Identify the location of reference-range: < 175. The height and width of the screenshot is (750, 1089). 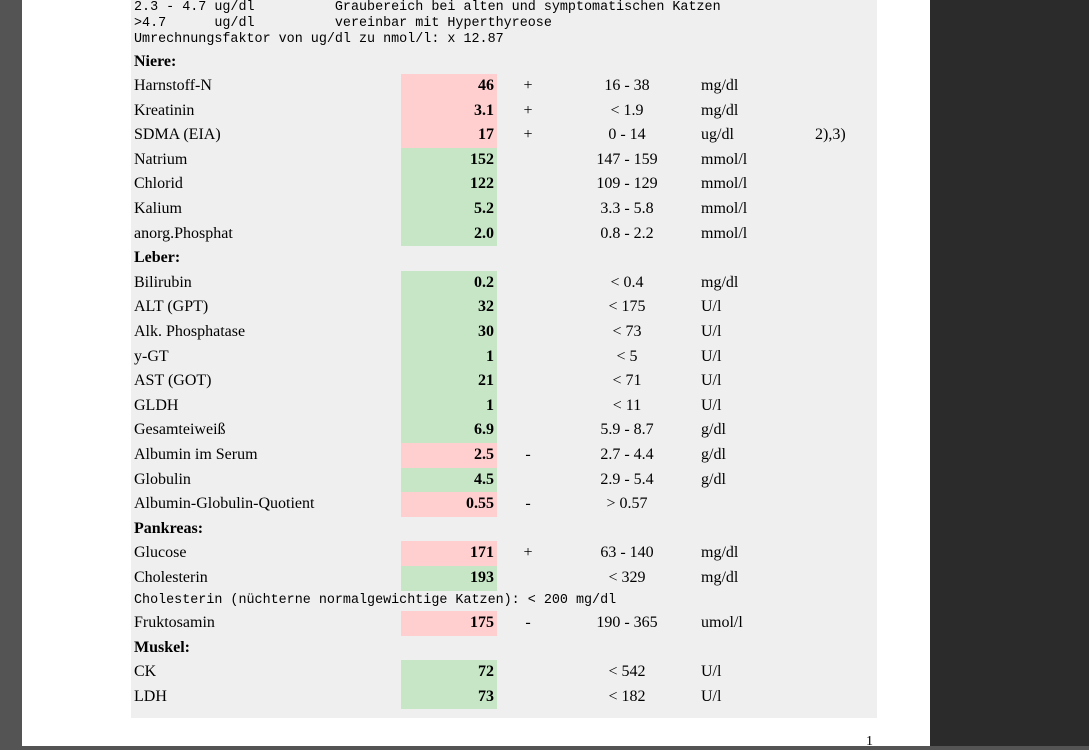
(627, 307).